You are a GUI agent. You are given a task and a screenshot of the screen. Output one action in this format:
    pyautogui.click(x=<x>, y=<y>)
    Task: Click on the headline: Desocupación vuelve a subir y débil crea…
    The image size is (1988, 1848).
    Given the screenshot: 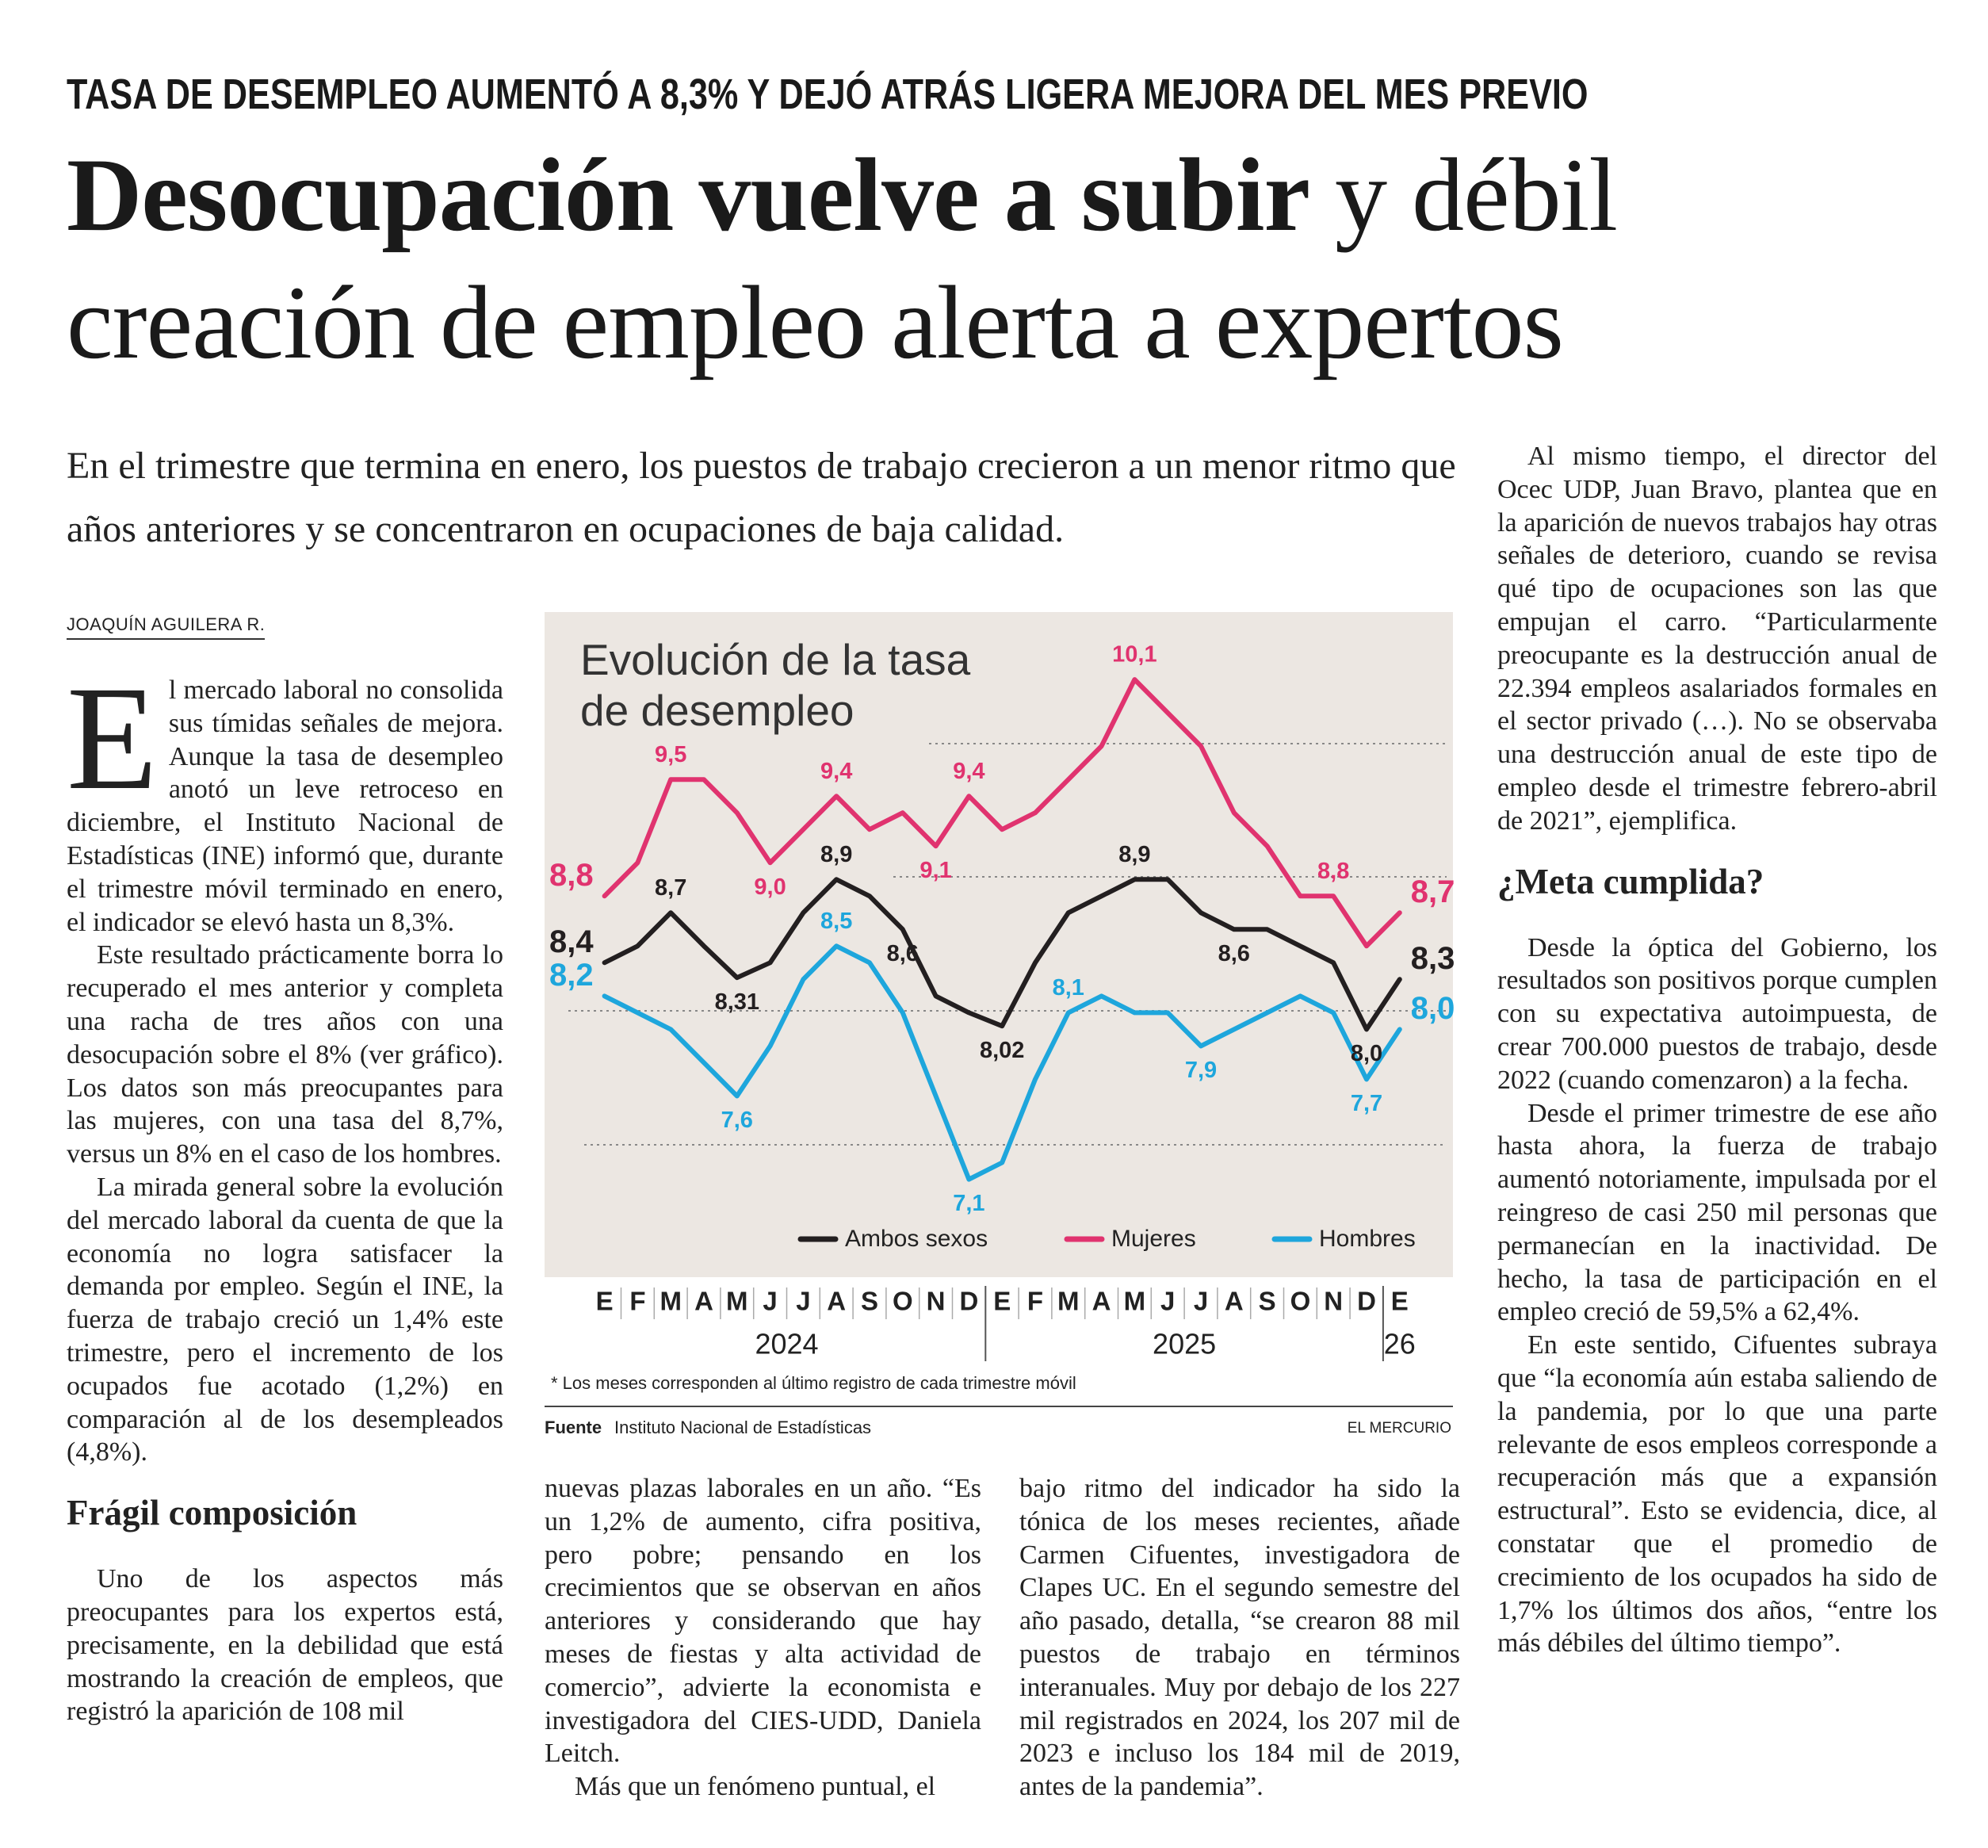 What is the action you would take?
    pyautogui.click(x=990, y=258)
    